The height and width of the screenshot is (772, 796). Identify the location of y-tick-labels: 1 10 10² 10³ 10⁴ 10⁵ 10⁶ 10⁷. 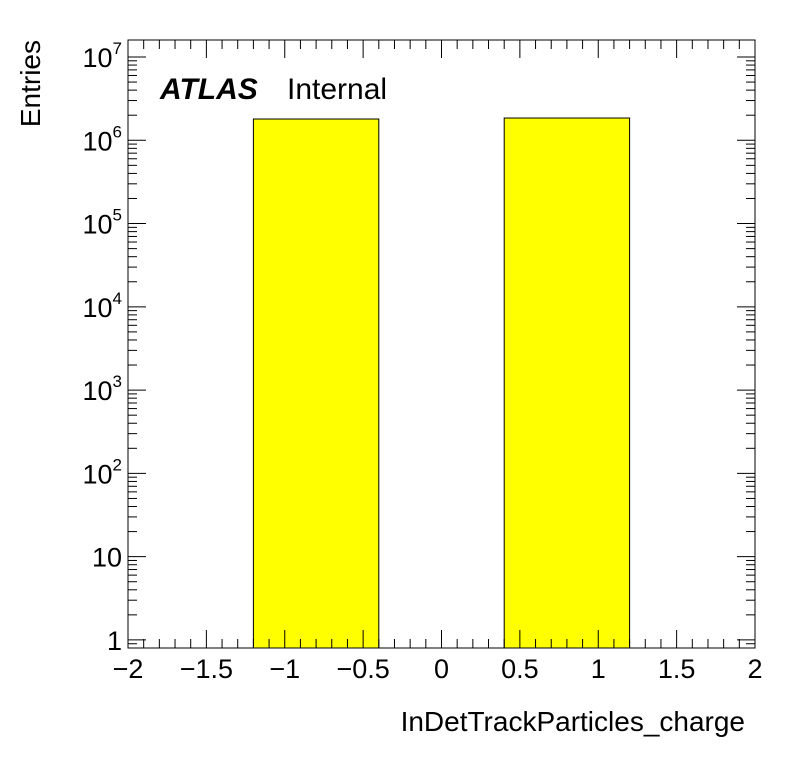
(102, 347).